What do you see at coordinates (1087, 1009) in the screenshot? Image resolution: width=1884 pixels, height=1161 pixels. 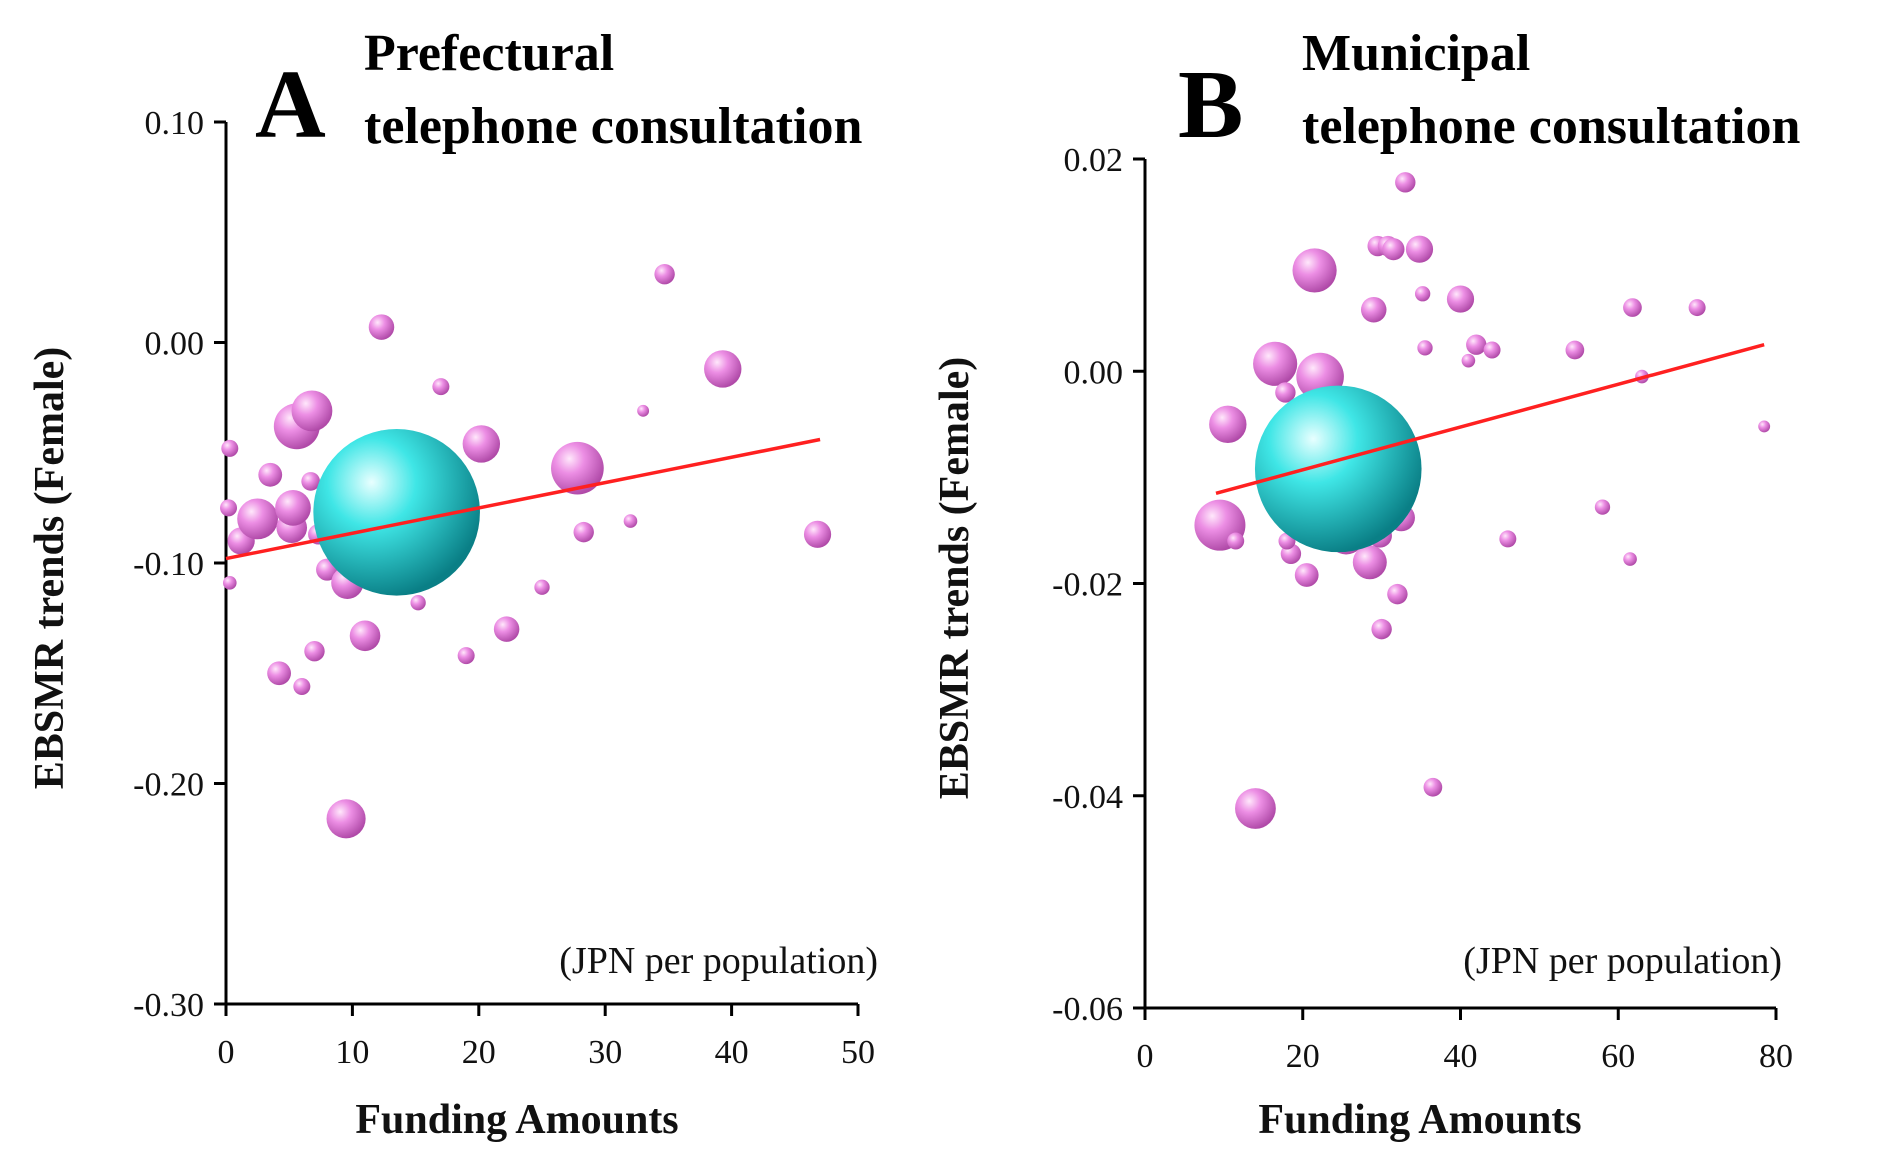 I see `y-tick-label: -0.06` at bounding box center [1087, 1009].